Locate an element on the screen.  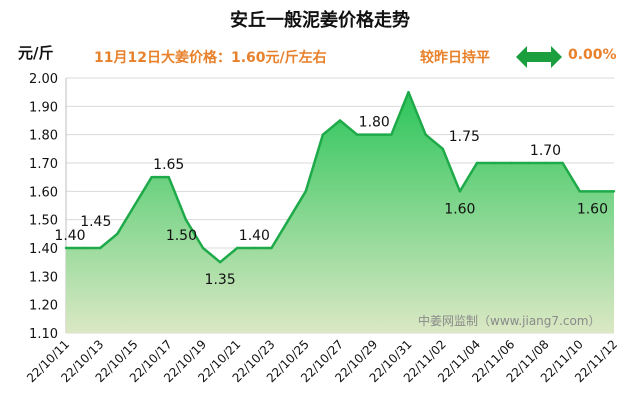
y-tick-label: 1.50 is located at coordinates (43, 221).